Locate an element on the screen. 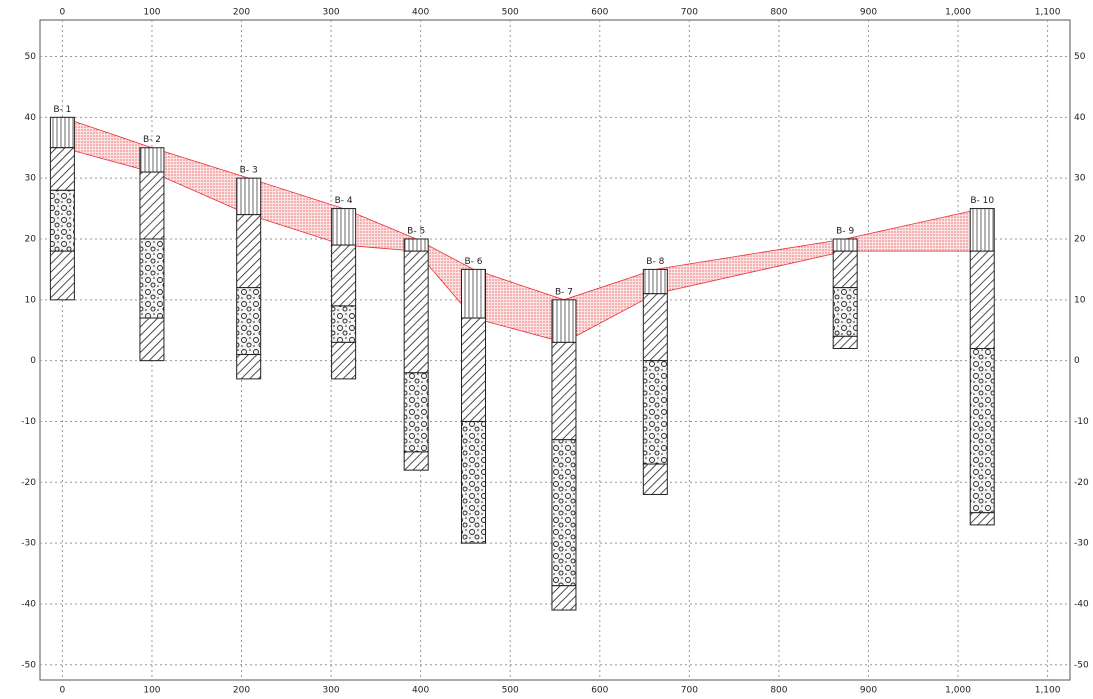  borehole-label: B- 4 is located at coordinates (344, 201).